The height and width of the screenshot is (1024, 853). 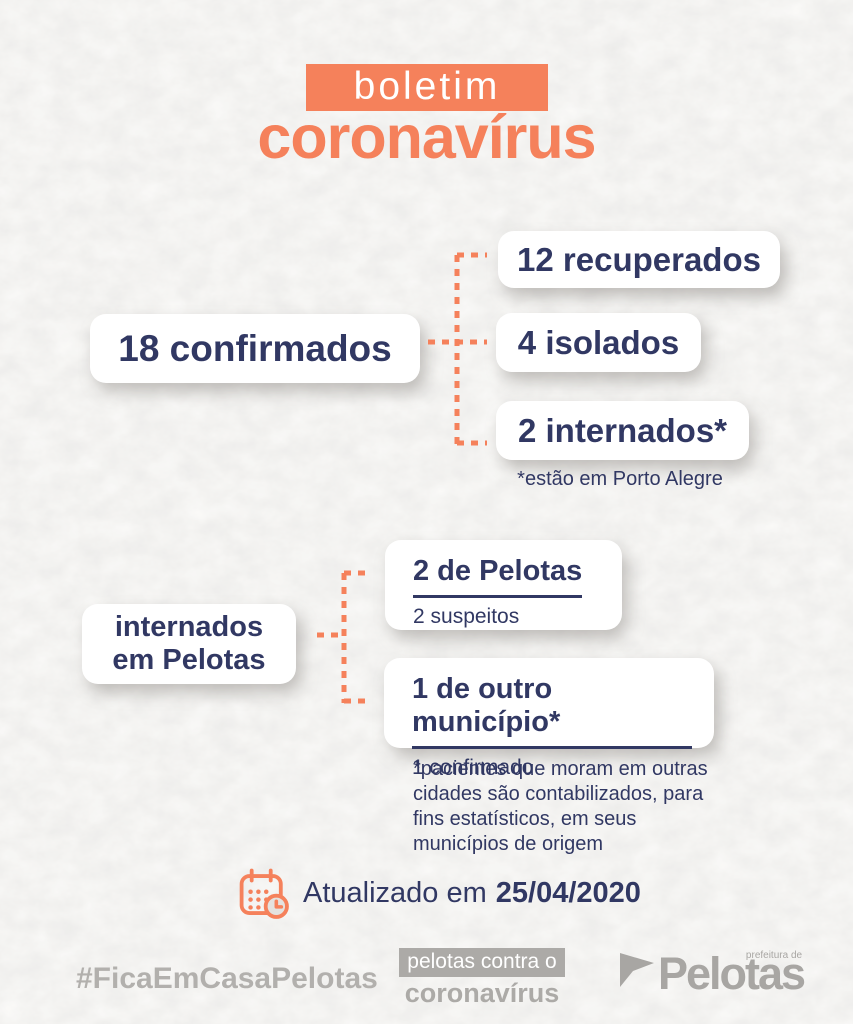 I want to click on pelotas-city-logo: prefeitura de Pelotas, so click(x=711, y=972).